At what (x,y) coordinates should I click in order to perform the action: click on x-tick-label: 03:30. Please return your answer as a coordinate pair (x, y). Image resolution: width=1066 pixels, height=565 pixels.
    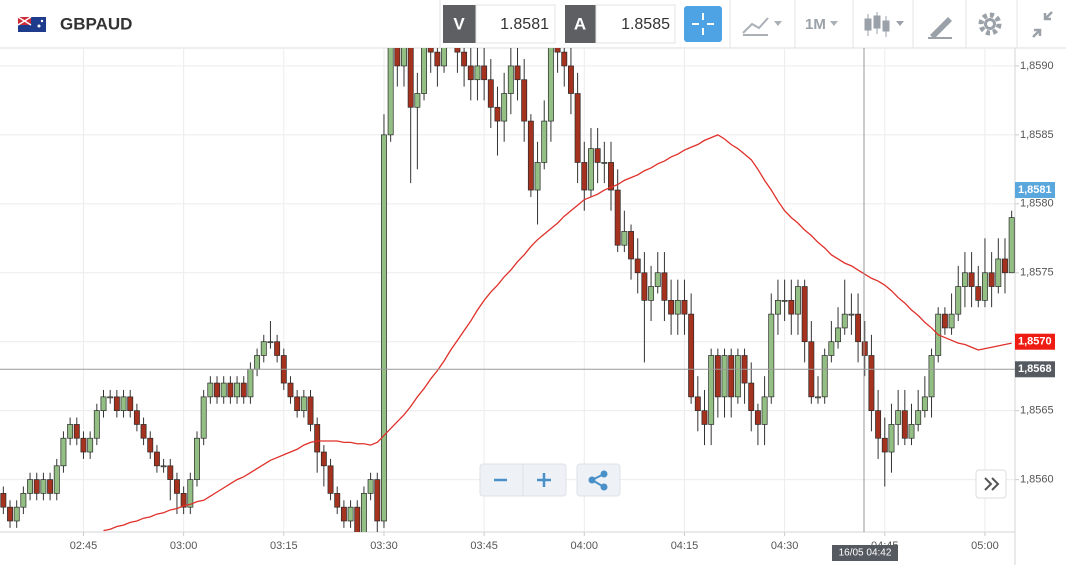
    Looking at the image, I should click on (384, 546).